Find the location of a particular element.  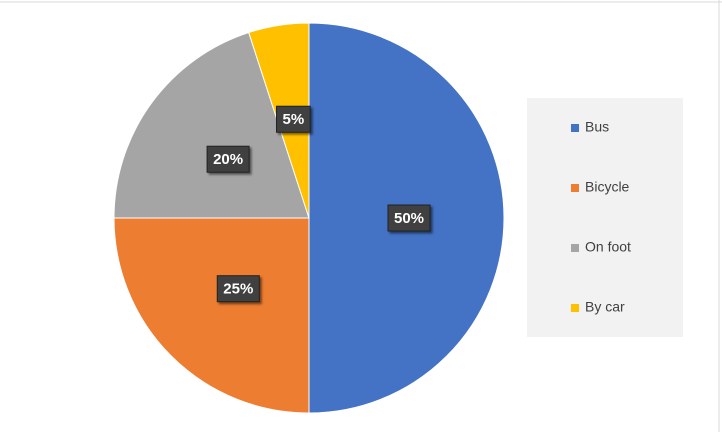

data-label: 5% is located at coordinates (293, 119).